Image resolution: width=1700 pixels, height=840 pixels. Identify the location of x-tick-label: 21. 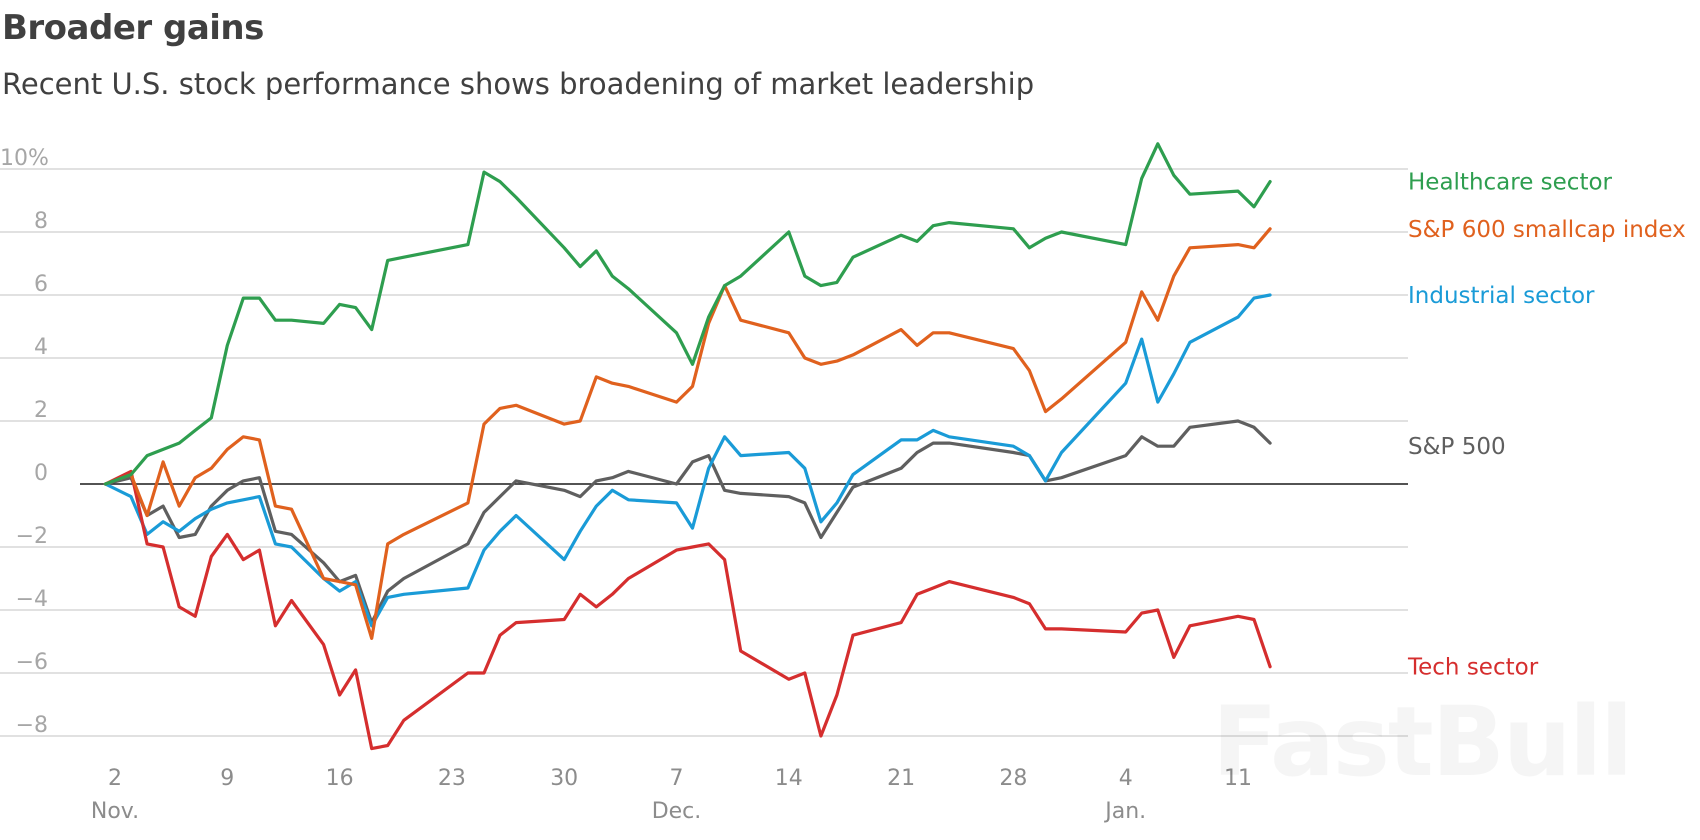
(901, 778).